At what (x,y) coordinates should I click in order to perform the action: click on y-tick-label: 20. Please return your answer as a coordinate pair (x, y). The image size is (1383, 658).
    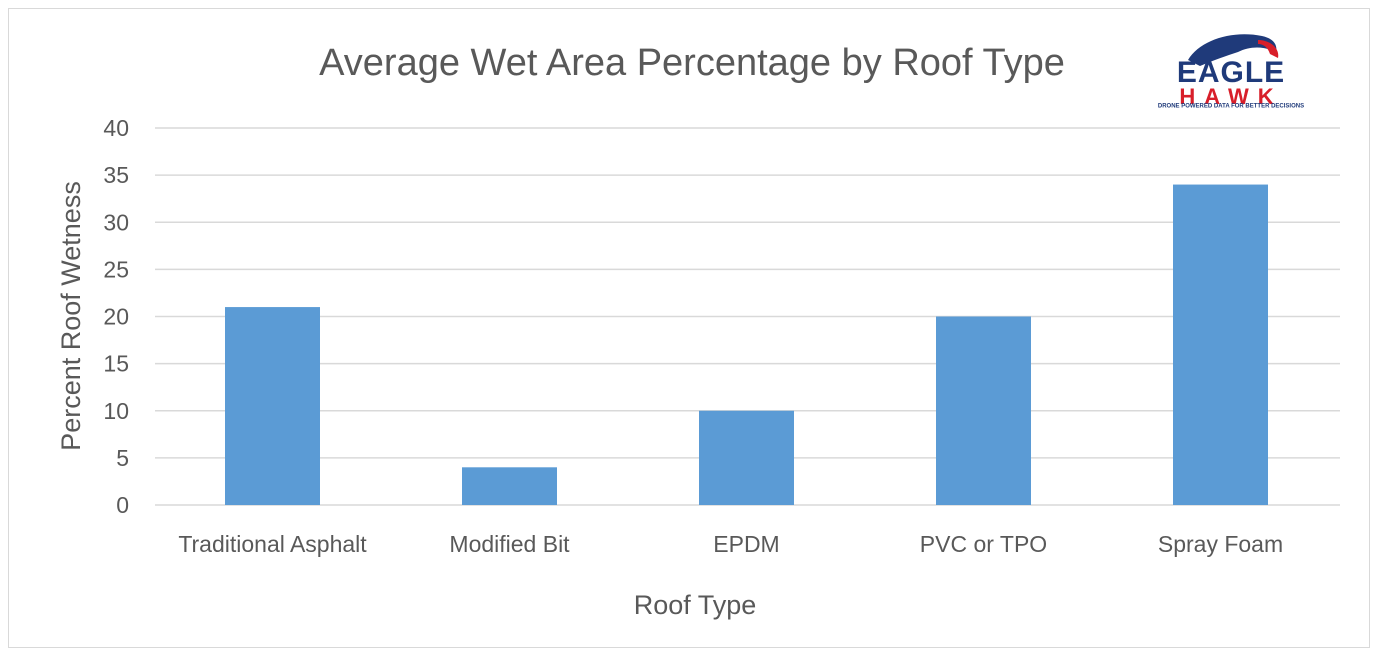
    Looking at the image, I should click on (116, 317).